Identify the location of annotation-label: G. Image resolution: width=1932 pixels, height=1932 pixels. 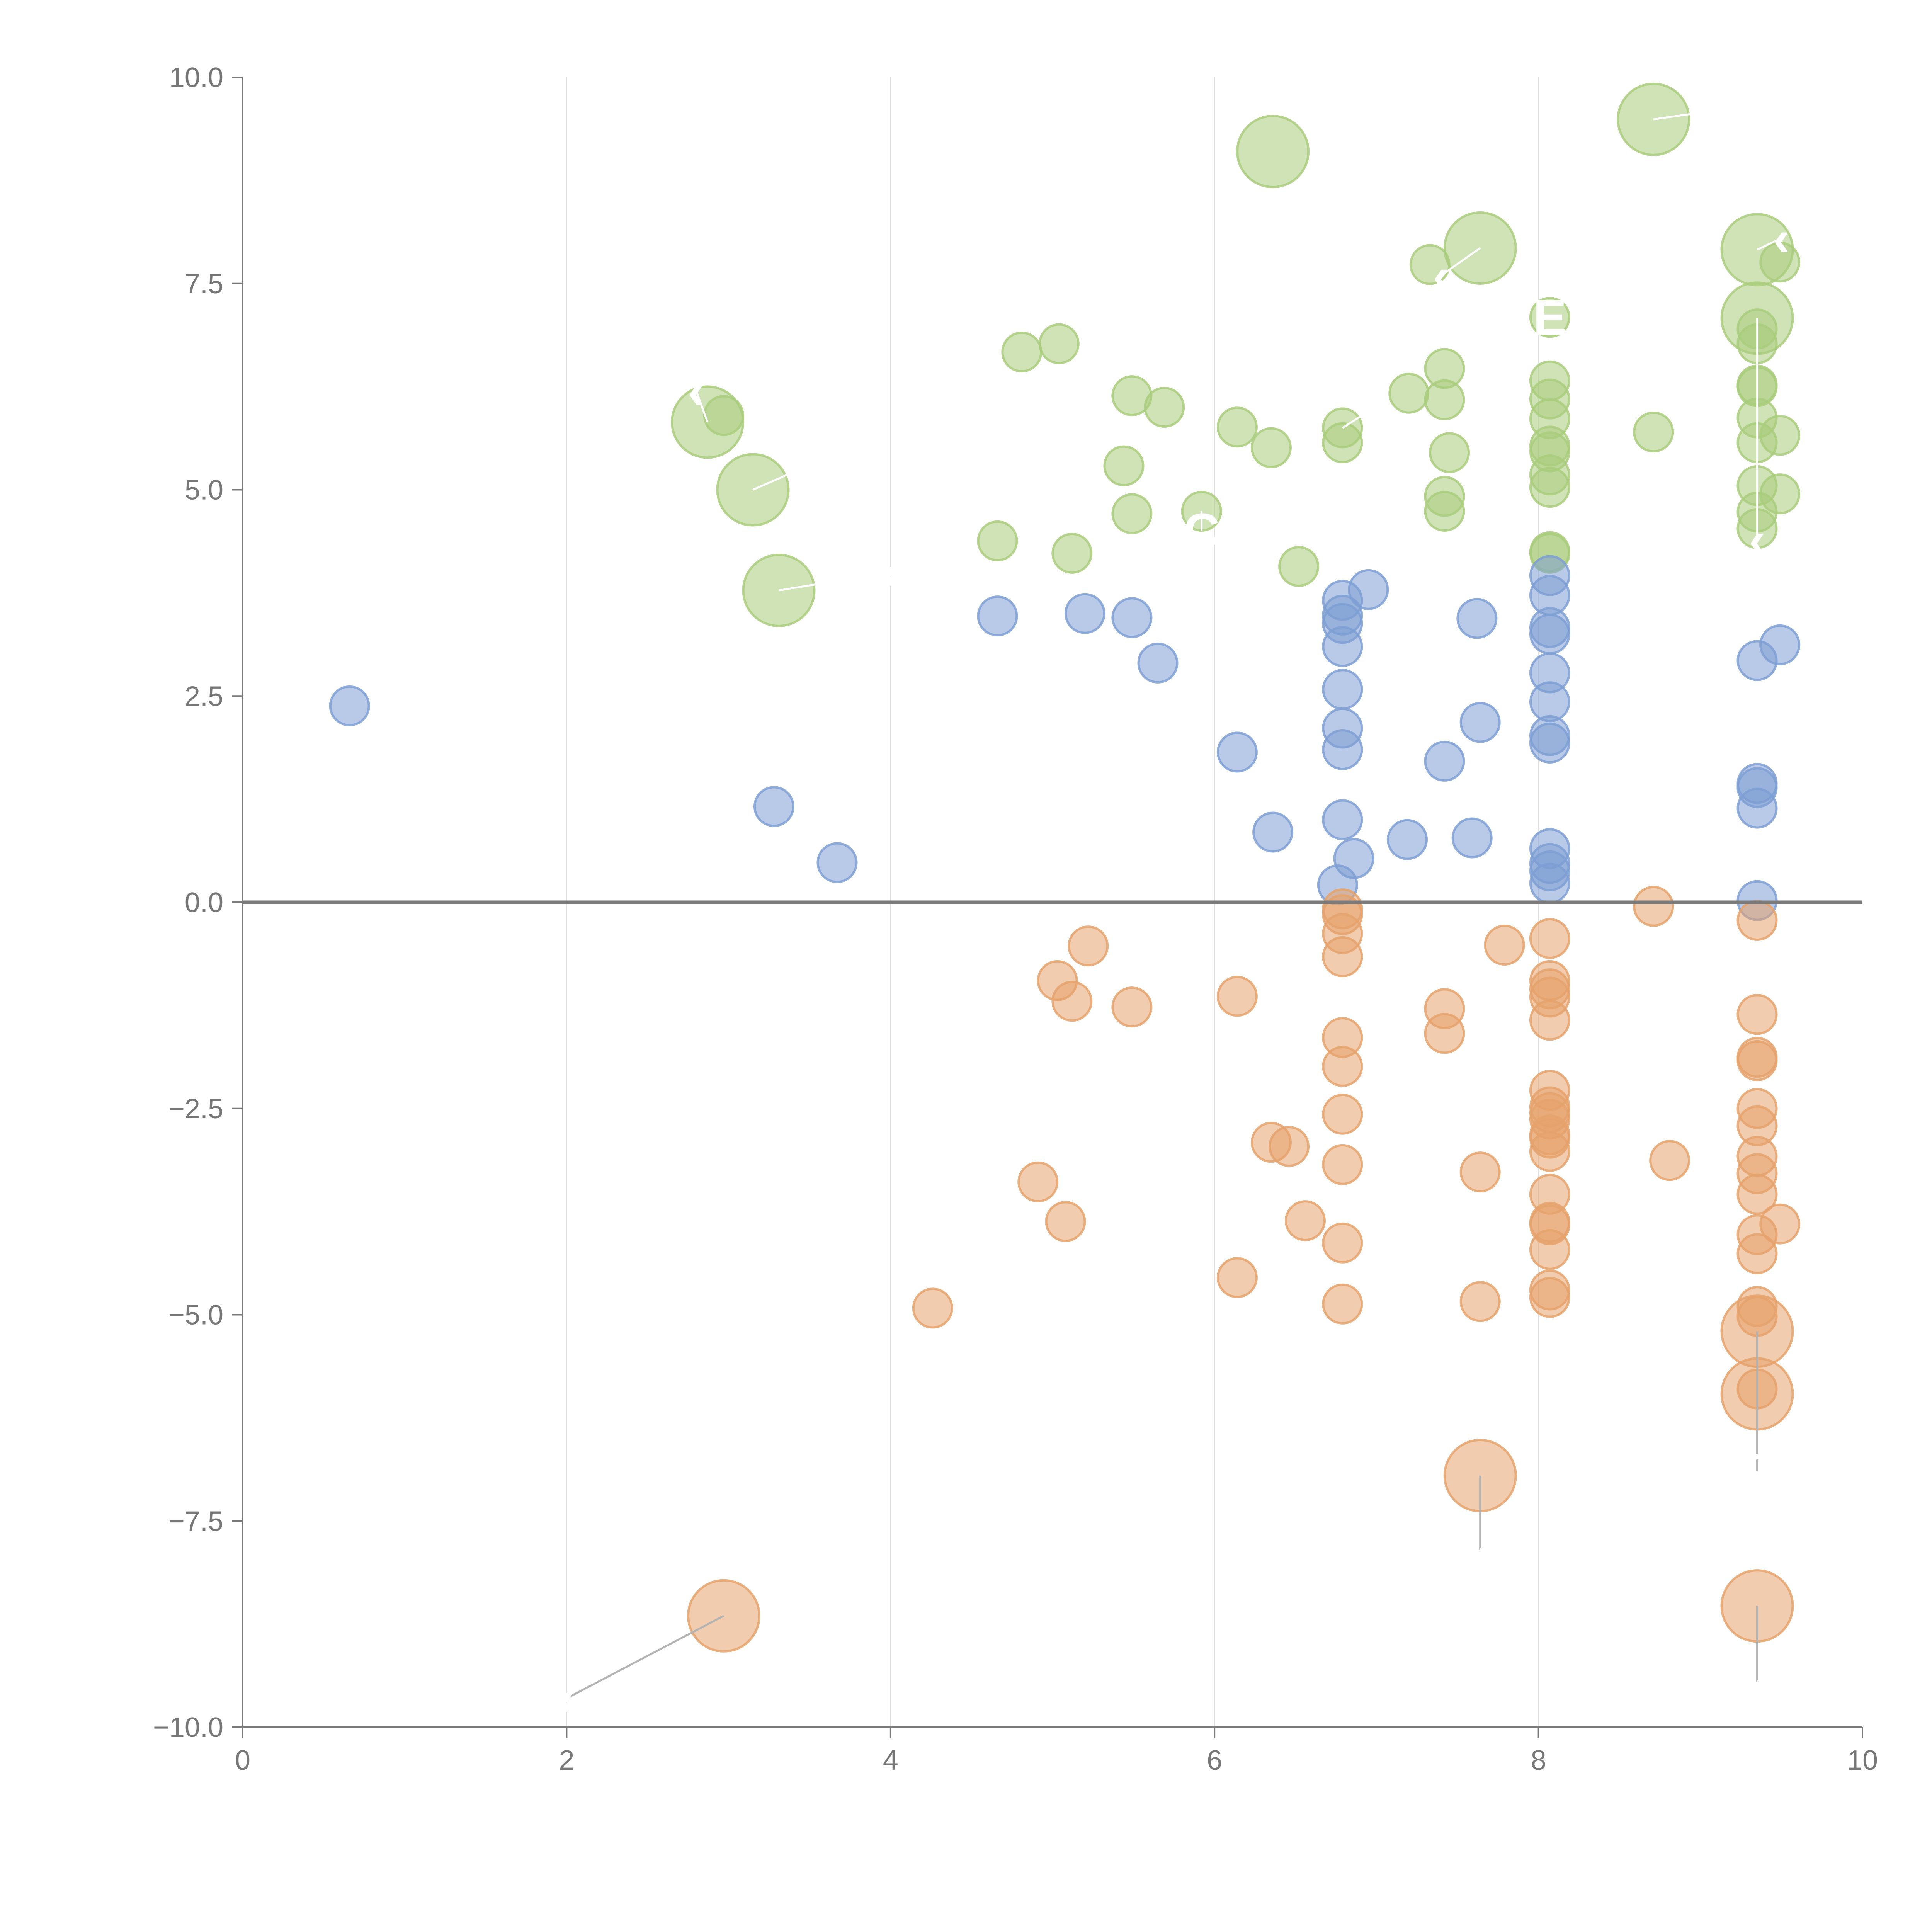
(1757, 1471).